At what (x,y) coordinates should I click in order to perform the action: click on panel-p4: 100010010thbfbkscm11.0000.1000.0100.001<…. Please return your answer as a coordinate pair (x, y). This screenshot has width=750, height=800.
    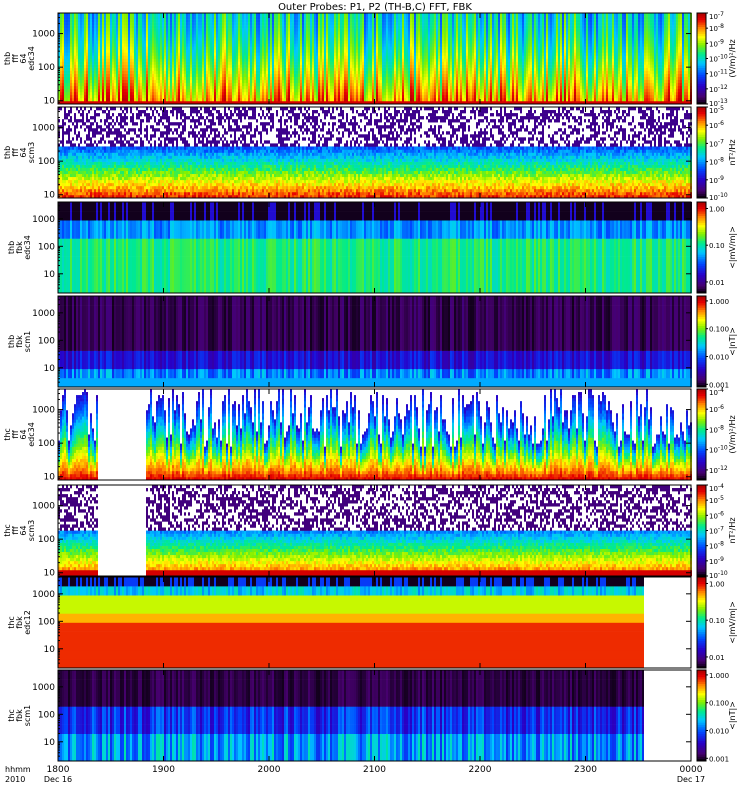
    Looking at the image, I should click on (372, 342).